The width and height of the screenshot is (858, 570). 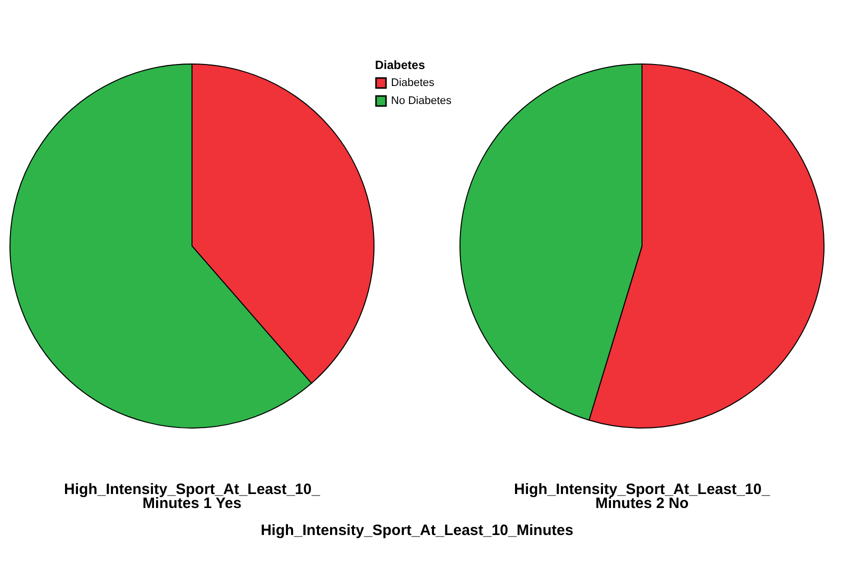 What do you see at coordinates (642, 496) in the screenshot?
I see `text: High_Intensity_Sport_At_Least_10_ Minutes 2 No` at bounding box center [642, 496].